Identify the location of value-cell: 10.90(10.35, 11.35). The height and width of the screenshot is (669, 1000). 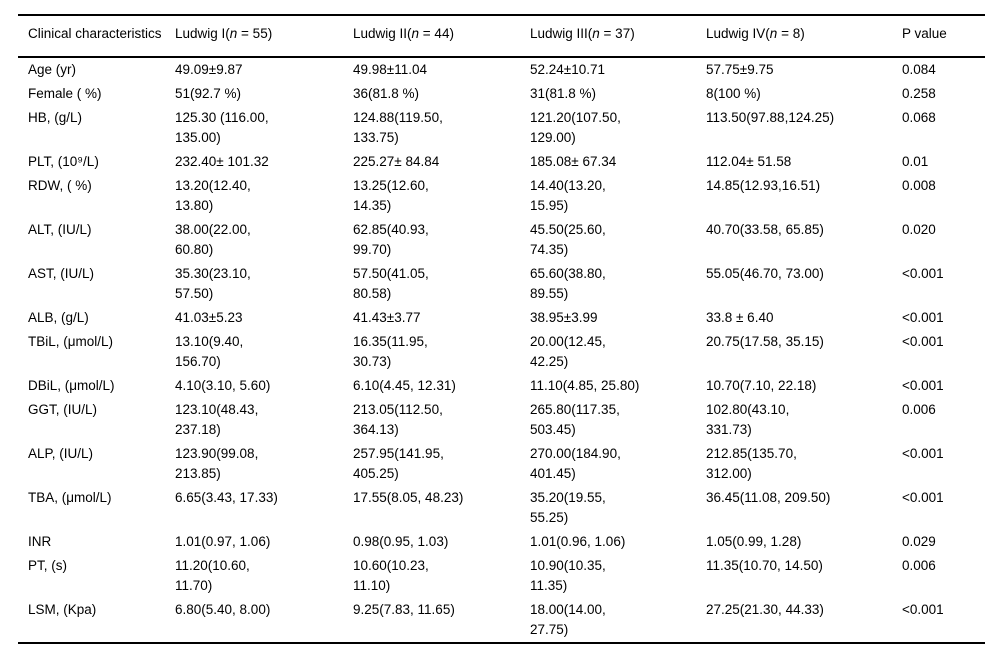
(568, 575).